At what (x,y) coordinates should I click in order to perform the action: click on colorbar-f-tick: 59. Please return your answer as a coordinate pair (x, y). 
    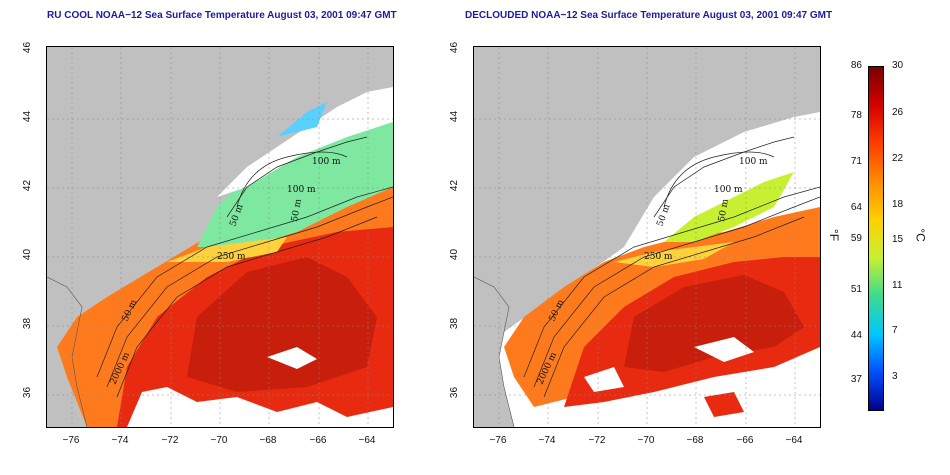
    Looking at the image, I should click on (856, 238).